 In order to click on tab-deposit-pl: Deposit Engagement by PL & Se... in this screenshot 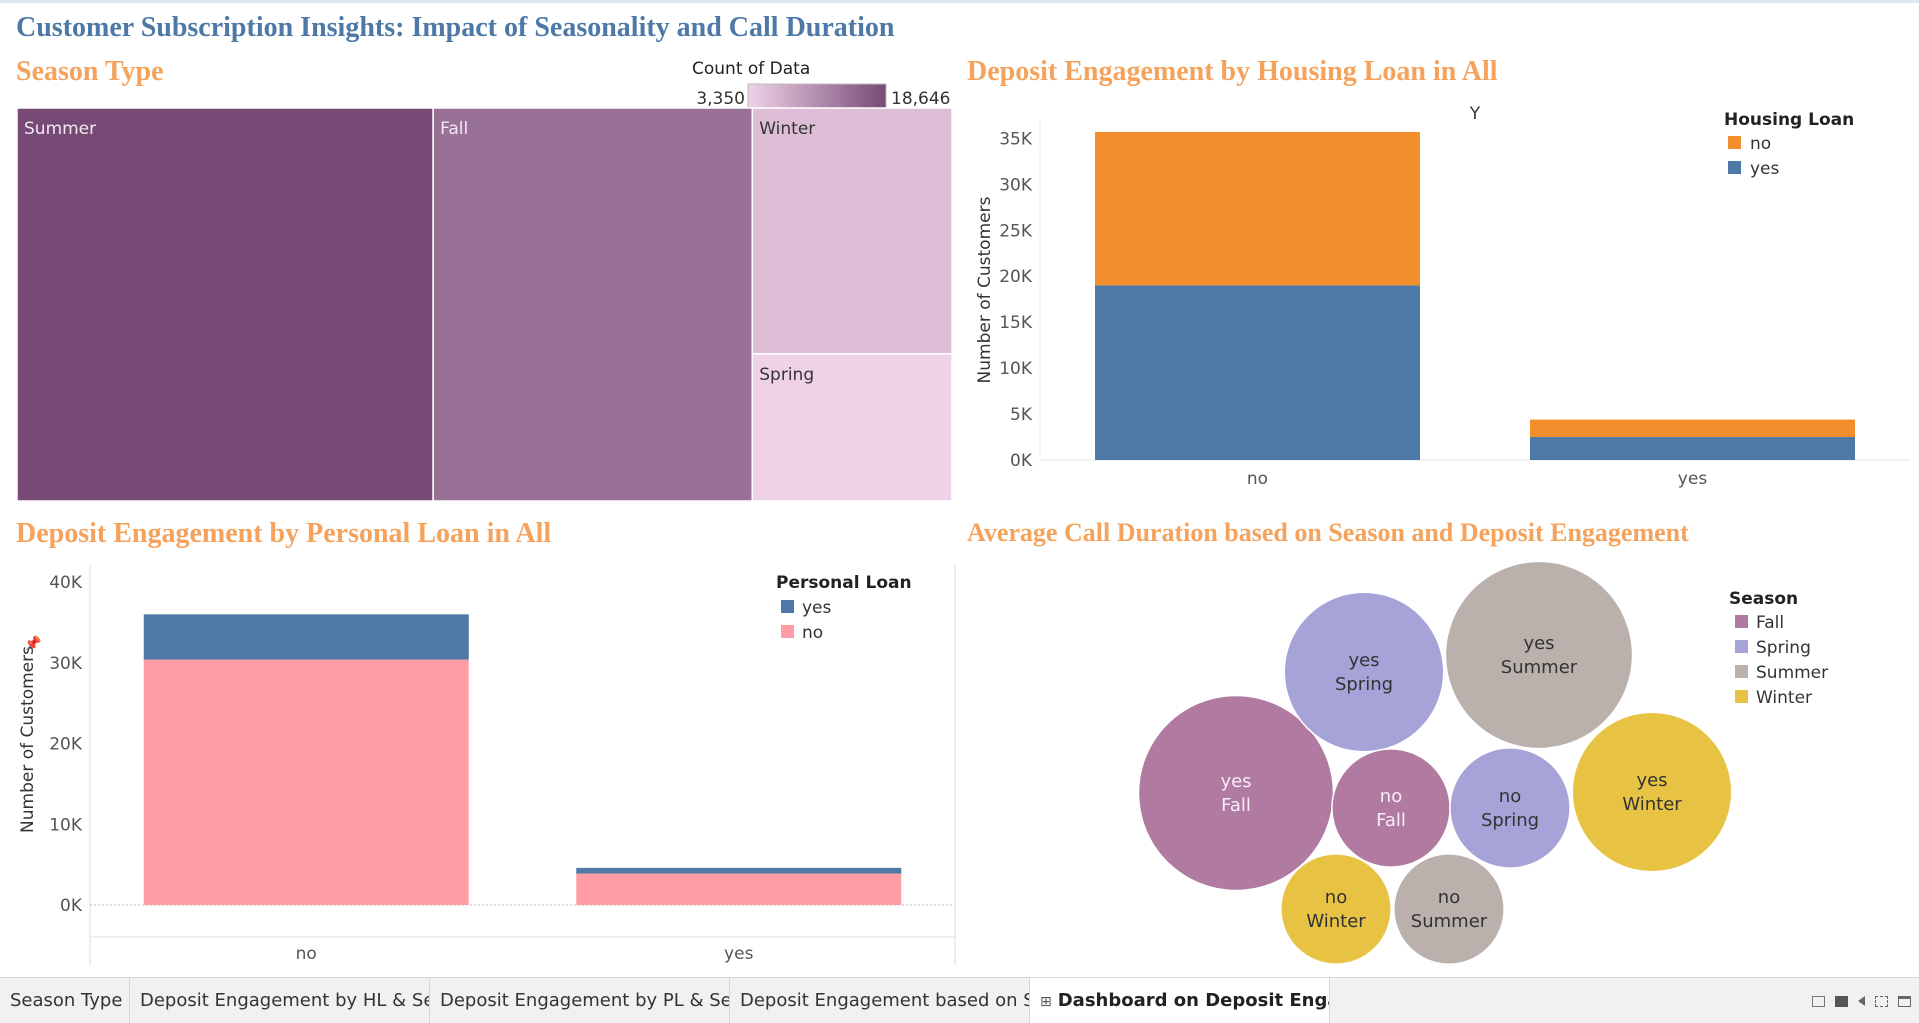, I will do `click(580, 1000)`.